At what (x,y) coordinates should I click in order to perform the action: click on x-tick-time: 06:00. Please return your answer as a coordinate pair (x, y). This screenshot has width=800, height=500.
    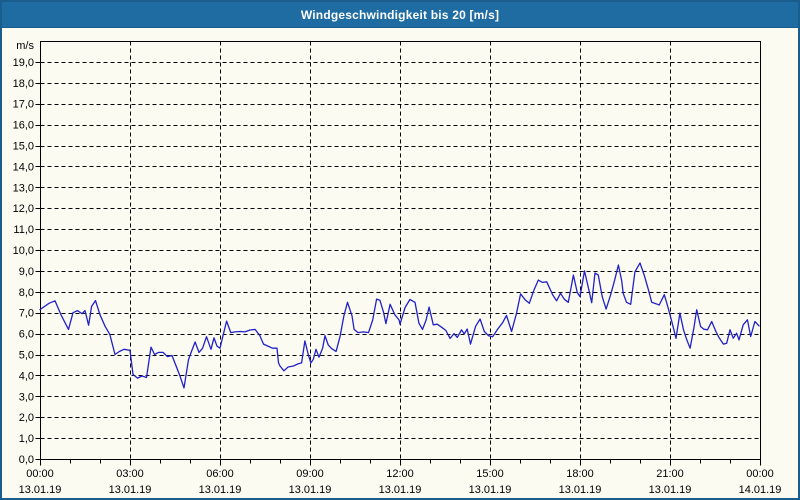
    Looking at the image, I should click on (220, 474).